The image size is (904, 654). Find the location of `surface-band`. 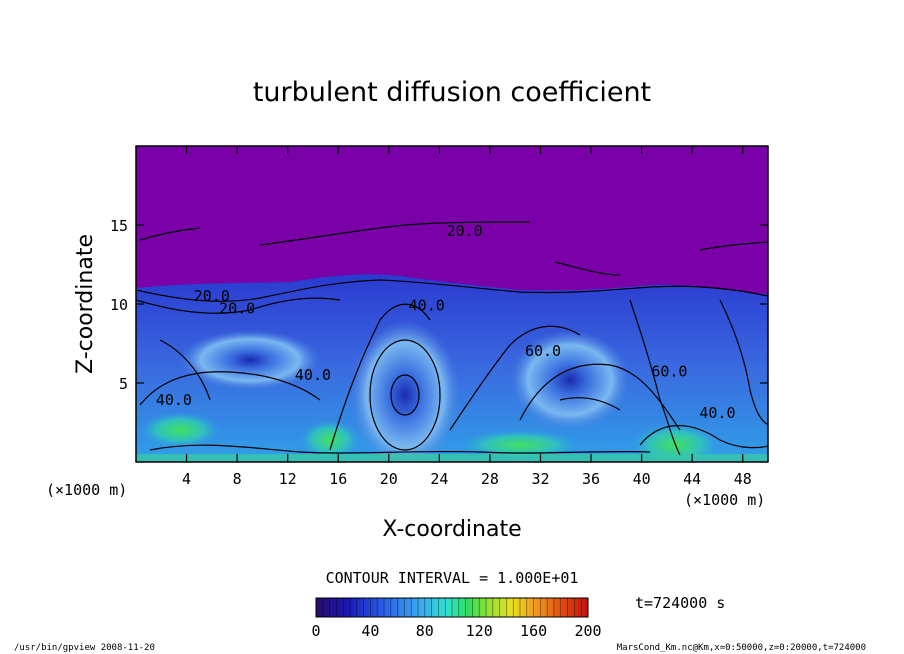

surface-band is located at coordinates (452, 458).